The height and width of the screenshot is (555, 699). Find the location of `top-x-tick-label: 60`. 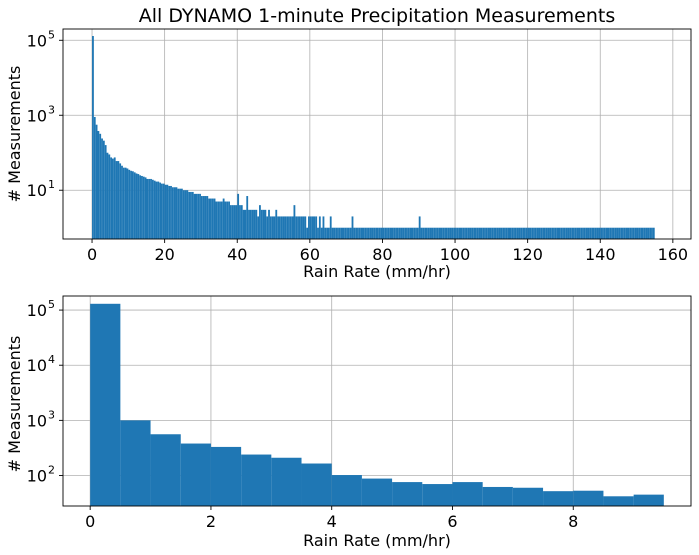

top-x-tick-label: 60 is located at coordinates (310, 254).